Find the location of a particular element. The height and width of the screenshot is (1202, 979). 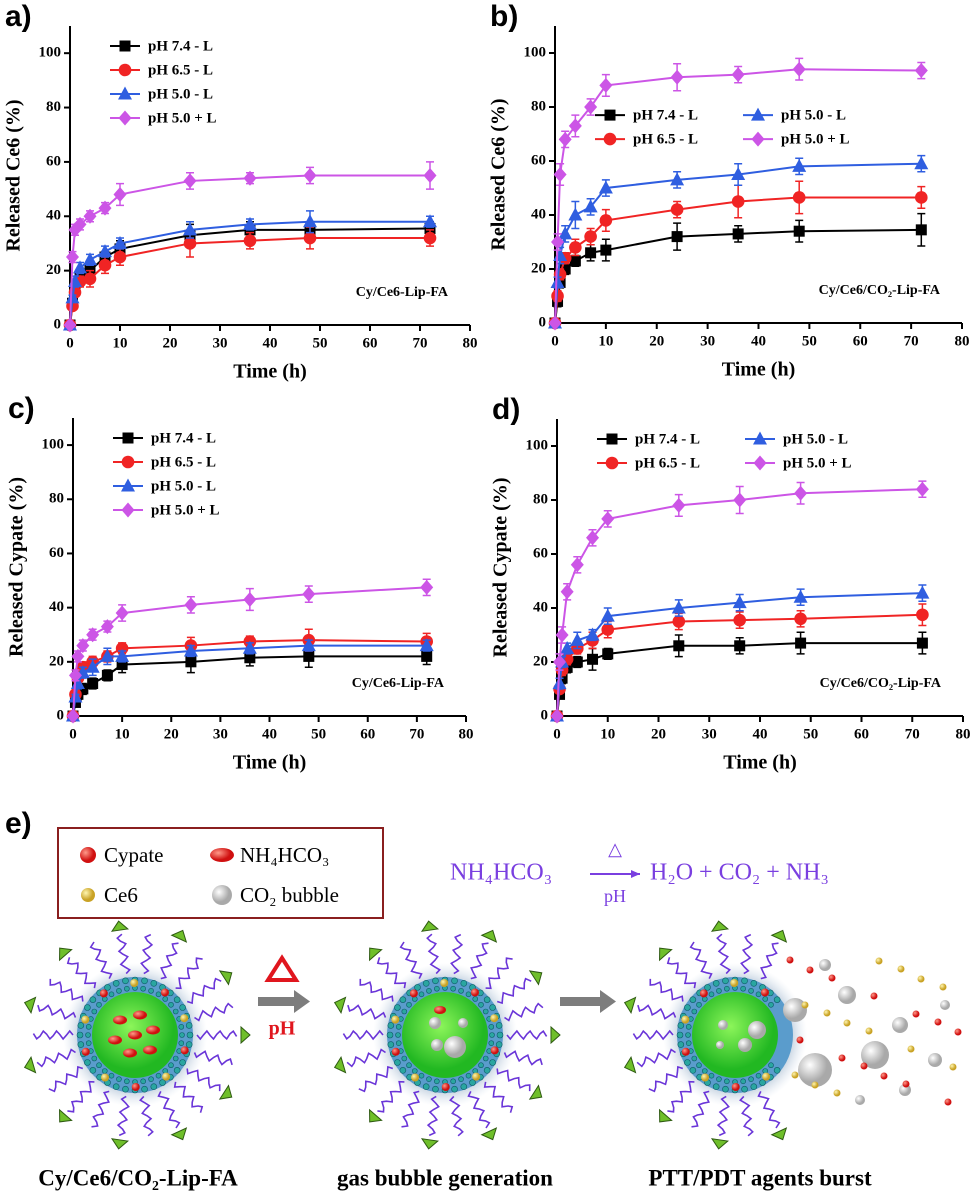

x-tick-label: 10 is located at coordinates (607, 734).